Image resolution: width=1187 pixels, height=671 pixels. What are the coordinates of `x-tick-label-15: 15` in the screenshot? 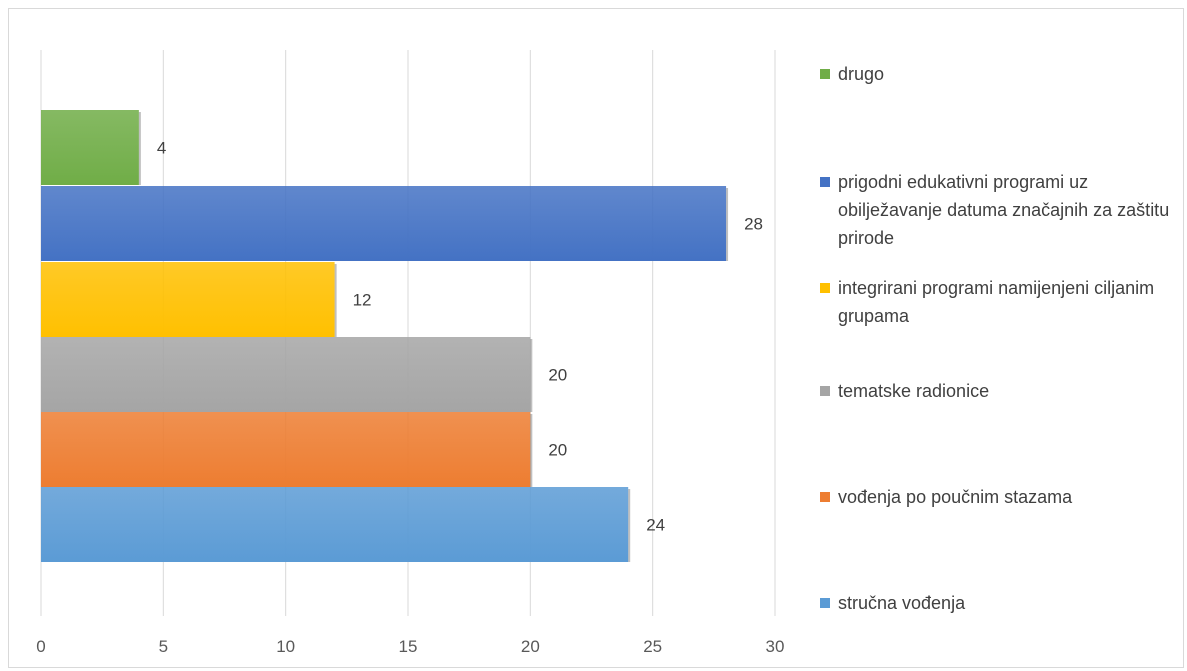 It's located at (408, 646).